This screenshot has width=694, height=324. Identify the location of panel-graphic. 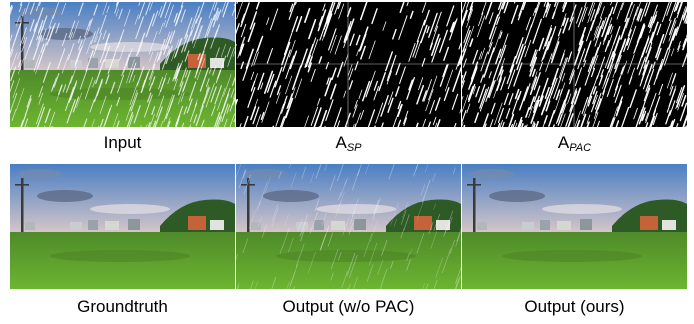
(348, 226).